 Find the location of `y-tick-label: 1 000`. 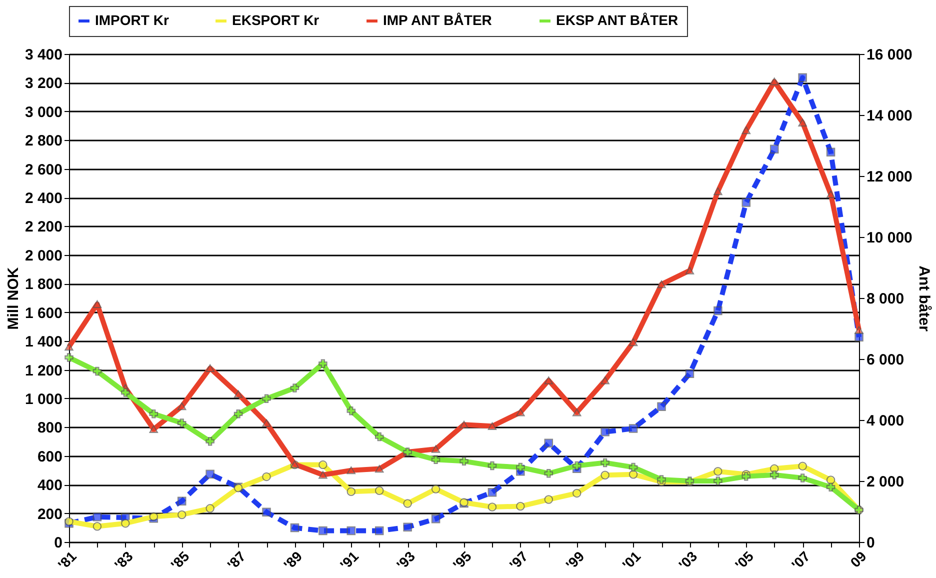

y-tick-label: 1 000 is located at coordinates (43, 399).